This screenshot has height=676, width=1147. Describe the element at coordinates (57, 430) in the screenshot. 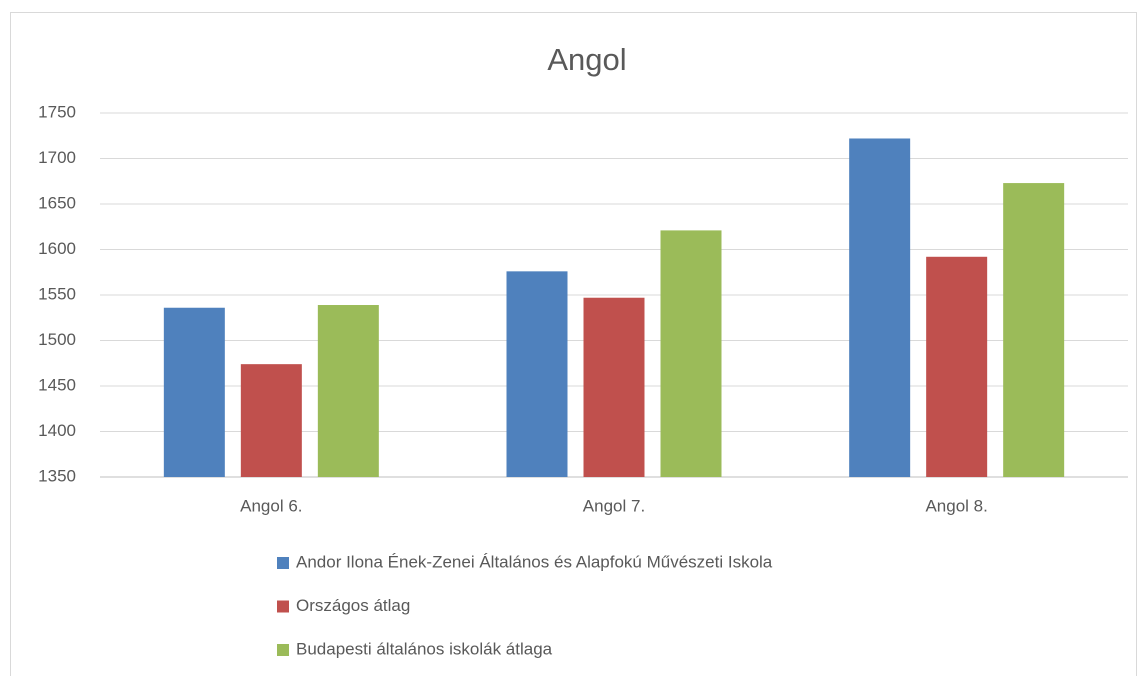

I see `y-tick-label: 1400` at that location.